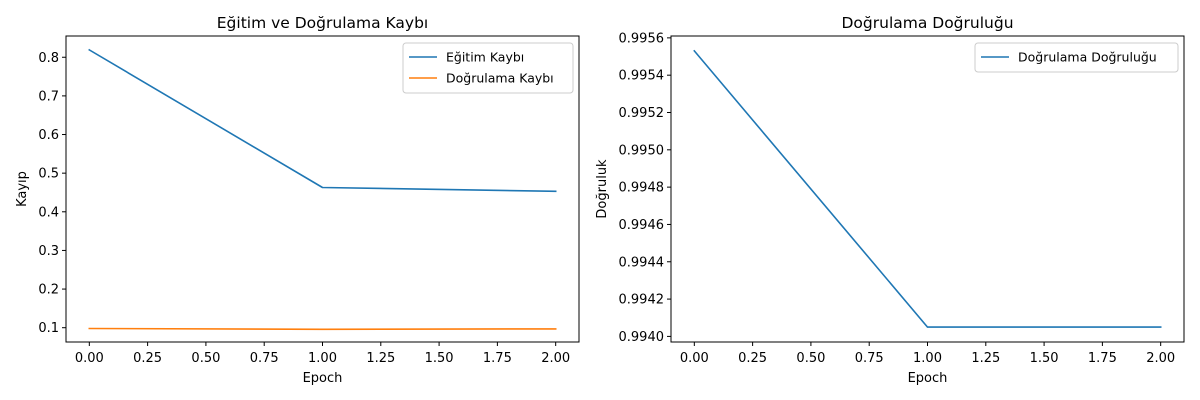 Image resolution: width=1200 pixels, height=400 pixels. What do you see at coordinates (642, 300) in the screenshot?
I see `y-tick-label: 0.9942` at bounding box center [642, 300].